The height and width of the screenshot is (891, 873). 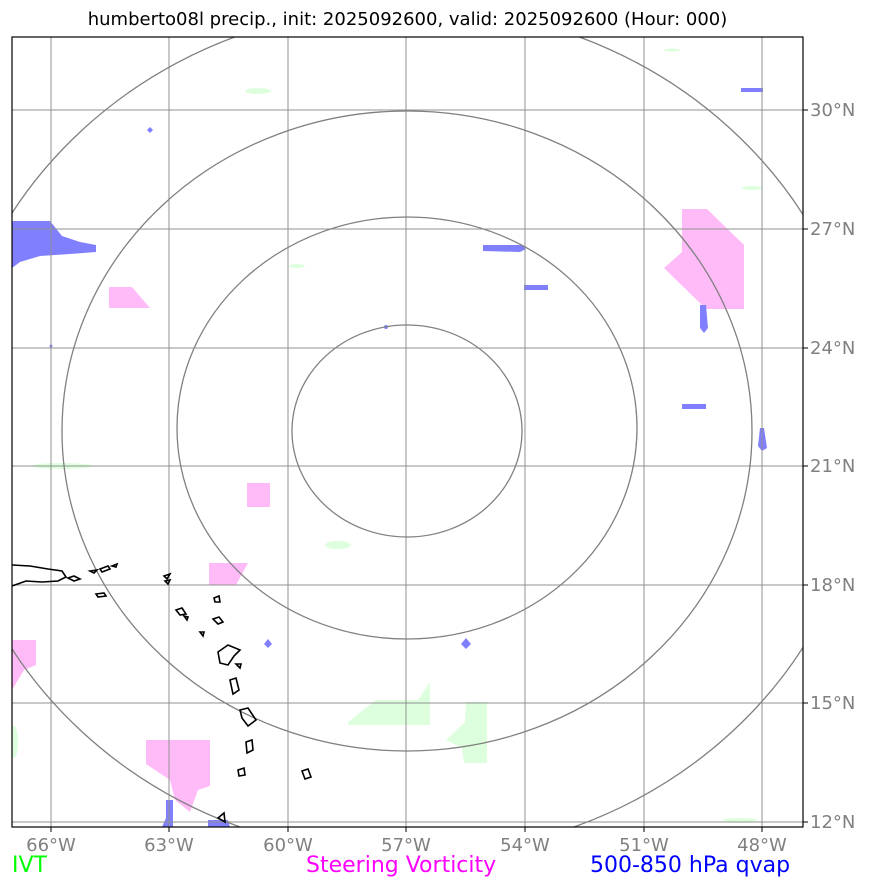 What do you see at coordinates (169, 845) in the screenshot?
I see `lon-tick-label: 63°W` at bounding box center [169, 845].